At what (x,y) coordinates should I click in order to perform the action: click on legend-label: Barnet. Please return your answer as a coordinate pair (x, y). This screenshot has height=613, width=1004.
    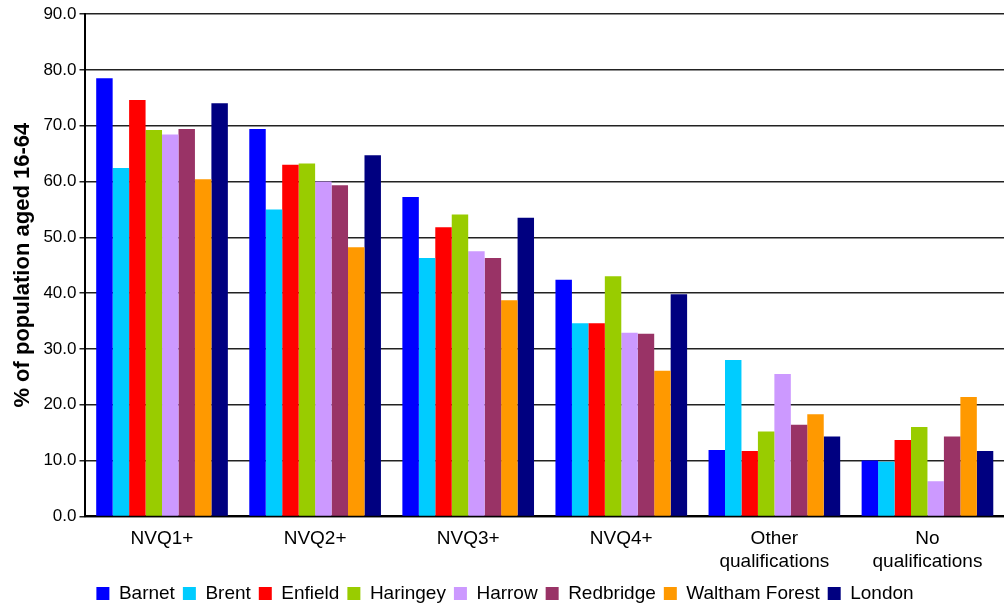
    Looking at the image, I should click on (147, 592).